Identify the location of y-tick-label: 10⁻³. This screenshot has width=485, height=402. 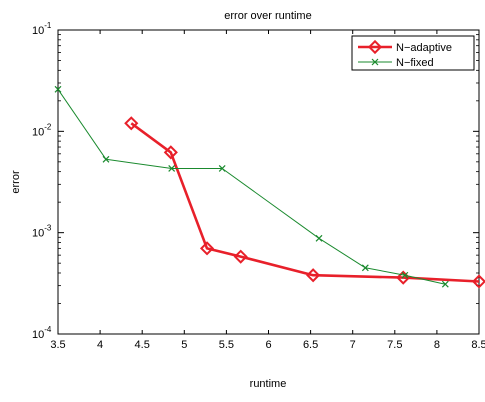
(42, 232).